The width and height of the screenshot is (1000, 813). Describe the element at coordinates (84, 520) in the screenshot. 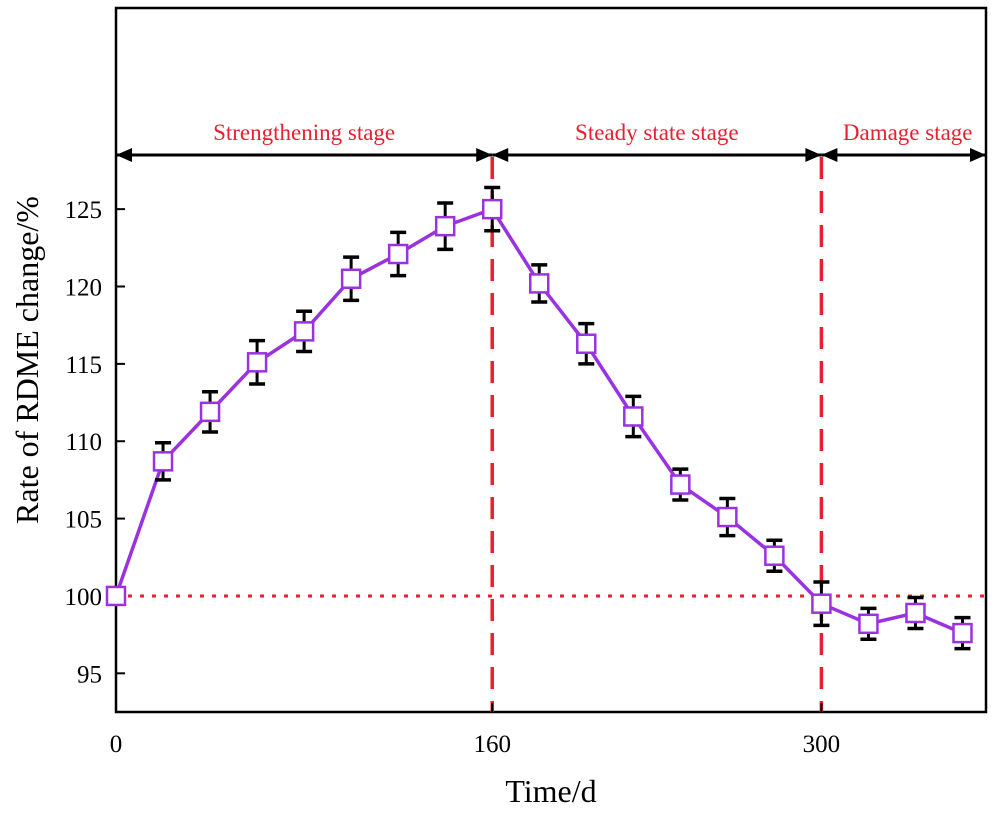

I see `y-tick-label: 105` at that location.